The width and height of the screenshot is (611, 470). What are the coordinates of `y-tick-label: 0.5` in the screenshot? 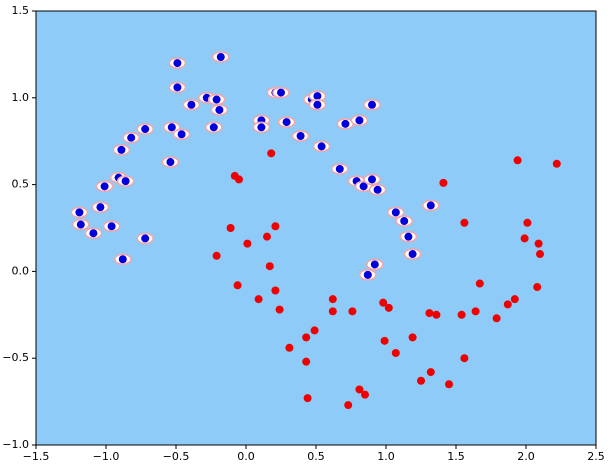 It's located at (21, 184).